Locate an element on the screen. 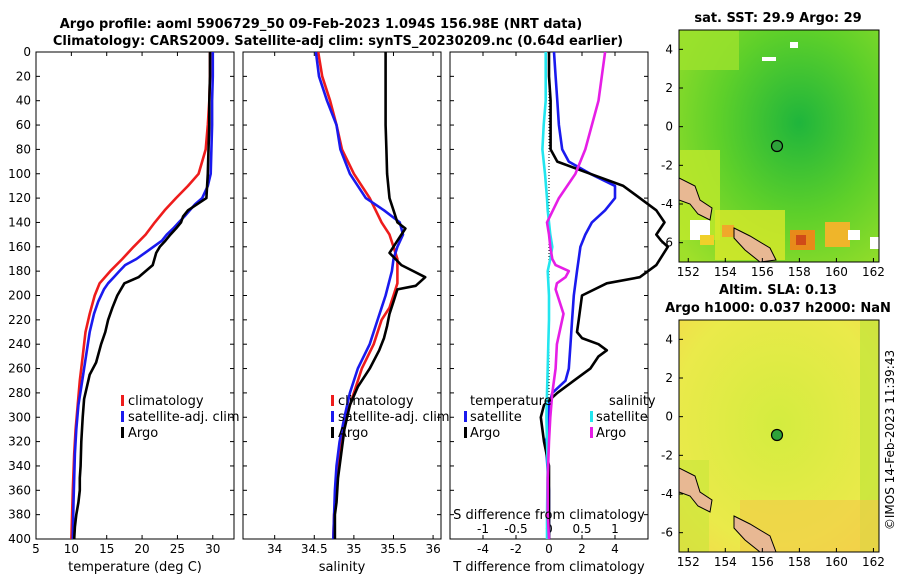  x-tick-label: 10 is located at coordinates (71, 549).